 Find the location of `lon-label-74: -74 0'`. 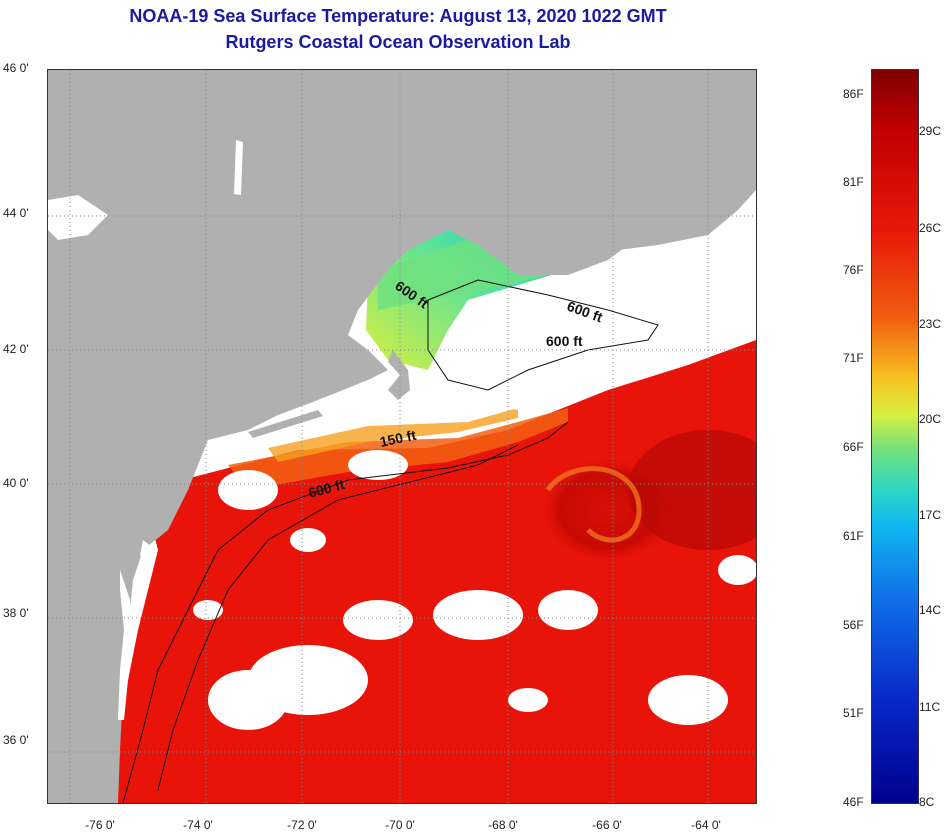

lon-label-74: -74 0' is located at coordinates (198, 825).